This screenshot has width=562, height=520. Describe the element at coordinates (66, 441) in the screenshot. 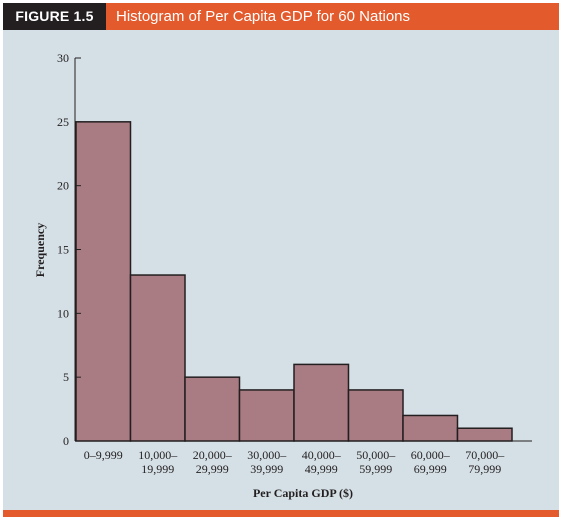

I see `y-tick-label: 0` at that location.